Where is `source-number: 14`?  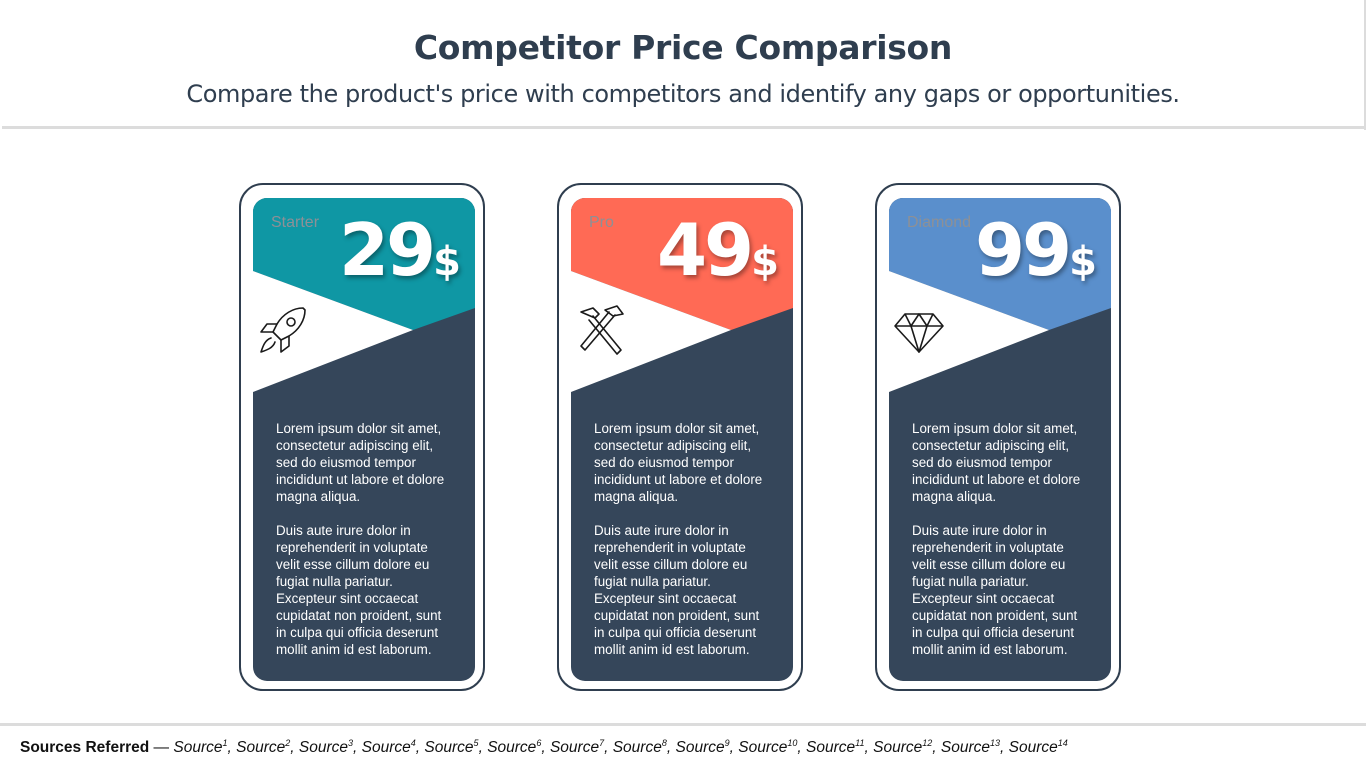
source-number: 14 is located at coordinates (1062, 743).